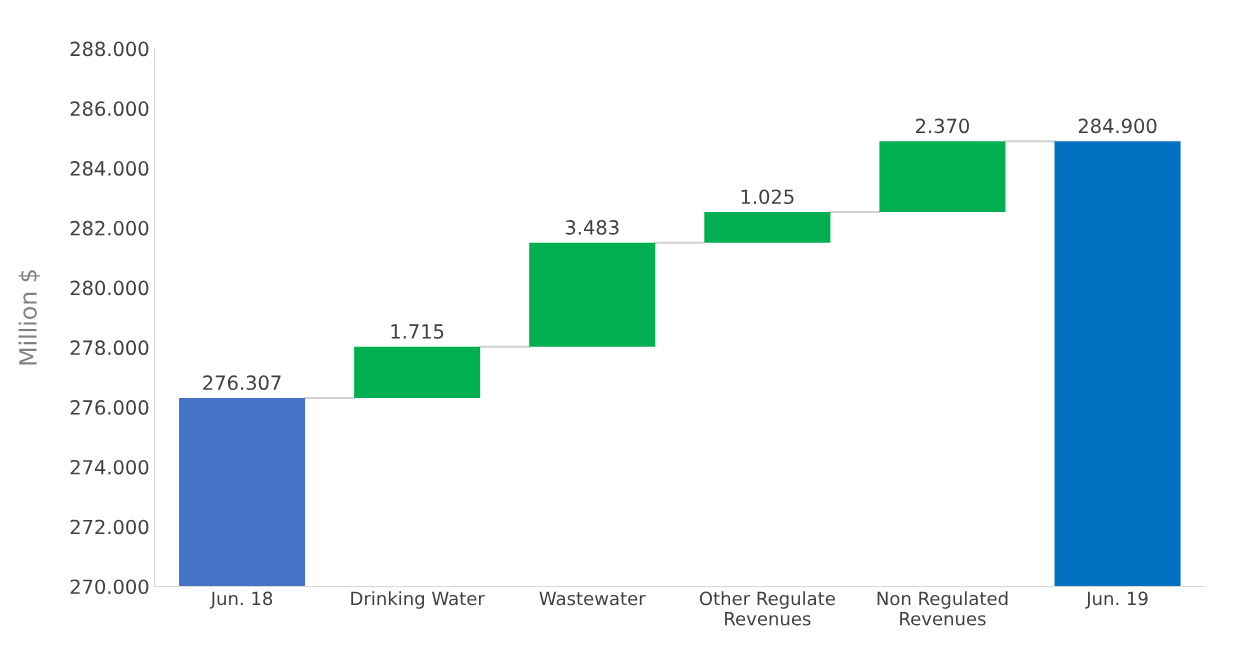 The height and width of the screenshot is (648, 1236). What do you see at coordinates (109, 228) in the screenshot?
I see `y-tick-label: 282.000` at bounding box center [109, 228].